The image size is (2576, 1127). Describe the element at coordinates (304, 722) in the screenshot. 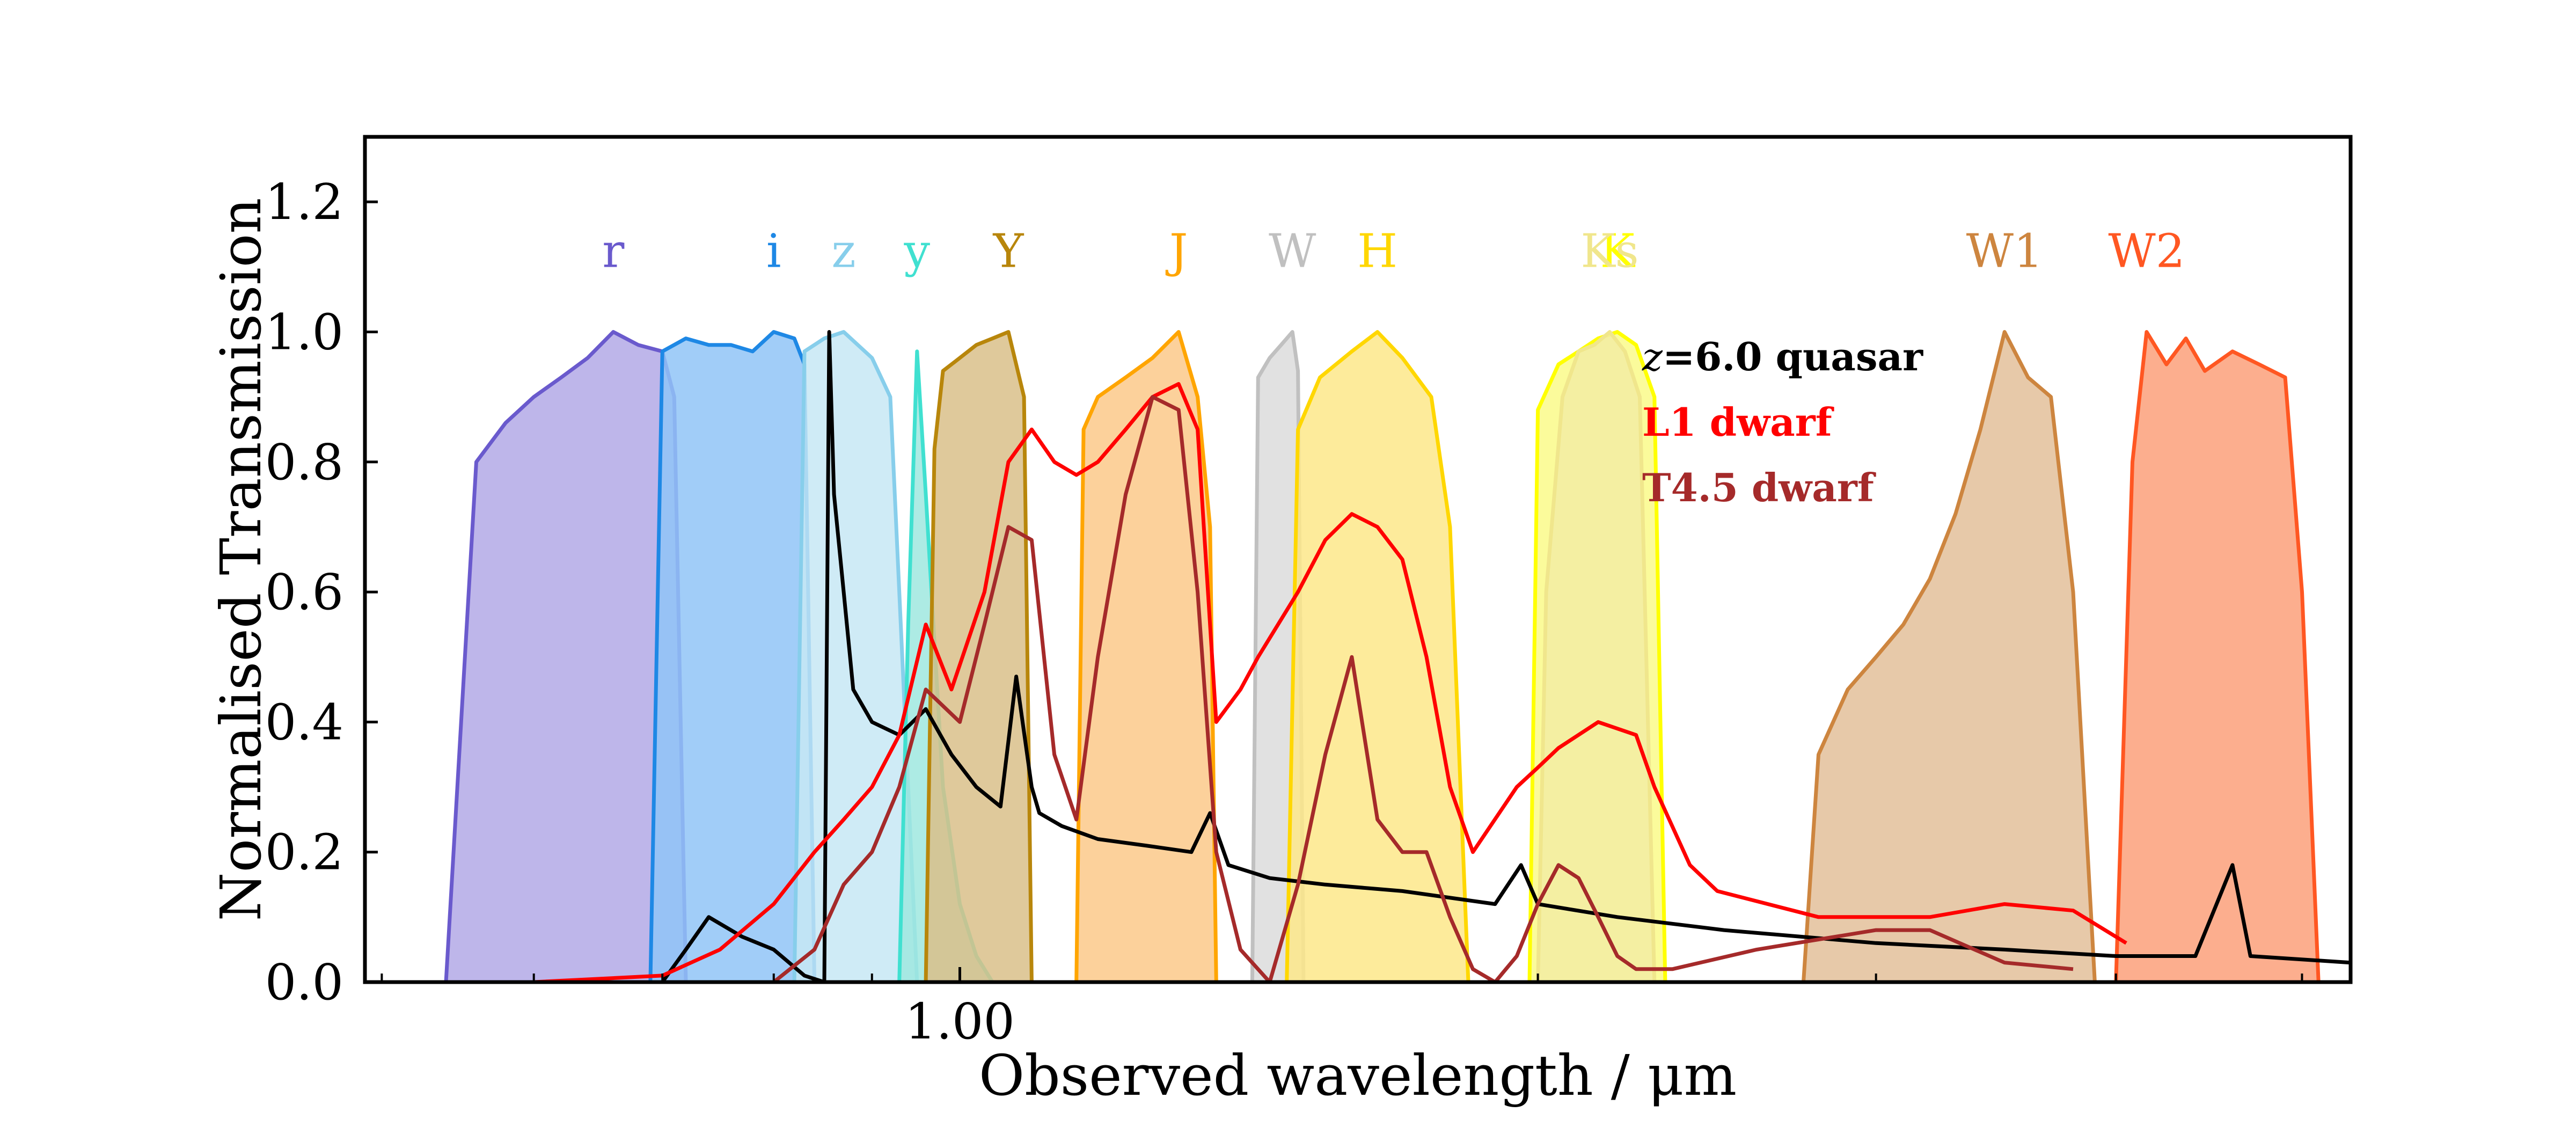

I see `y-tick-label: 0.4` at that location.